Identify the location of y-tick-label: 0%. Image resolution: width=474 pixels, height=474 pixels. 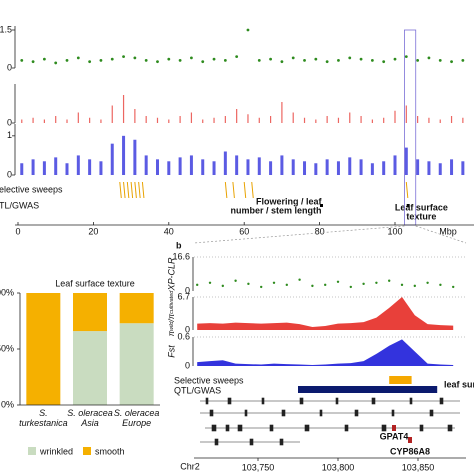
(7, 404).